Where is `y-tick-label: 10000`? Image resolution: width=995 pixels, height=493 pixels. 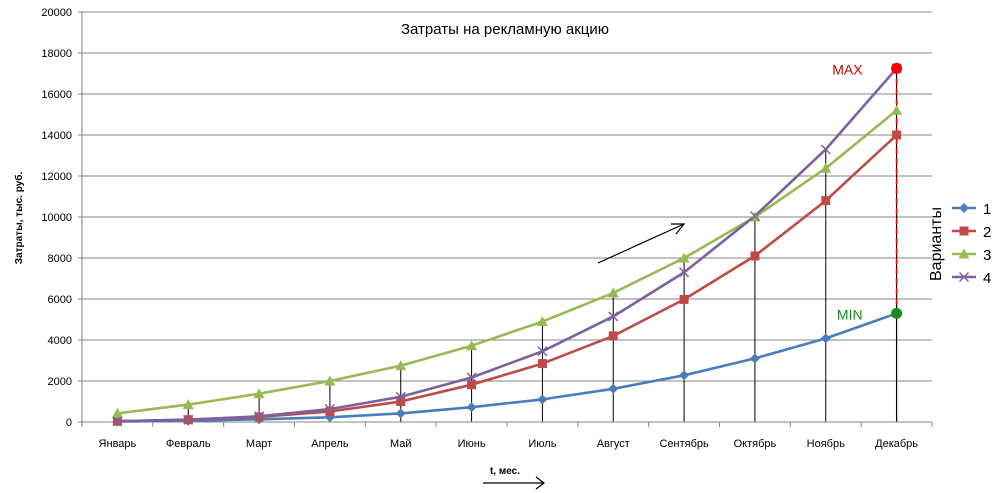 y-tick-label: 10000 is located at coordinates (56, 218).